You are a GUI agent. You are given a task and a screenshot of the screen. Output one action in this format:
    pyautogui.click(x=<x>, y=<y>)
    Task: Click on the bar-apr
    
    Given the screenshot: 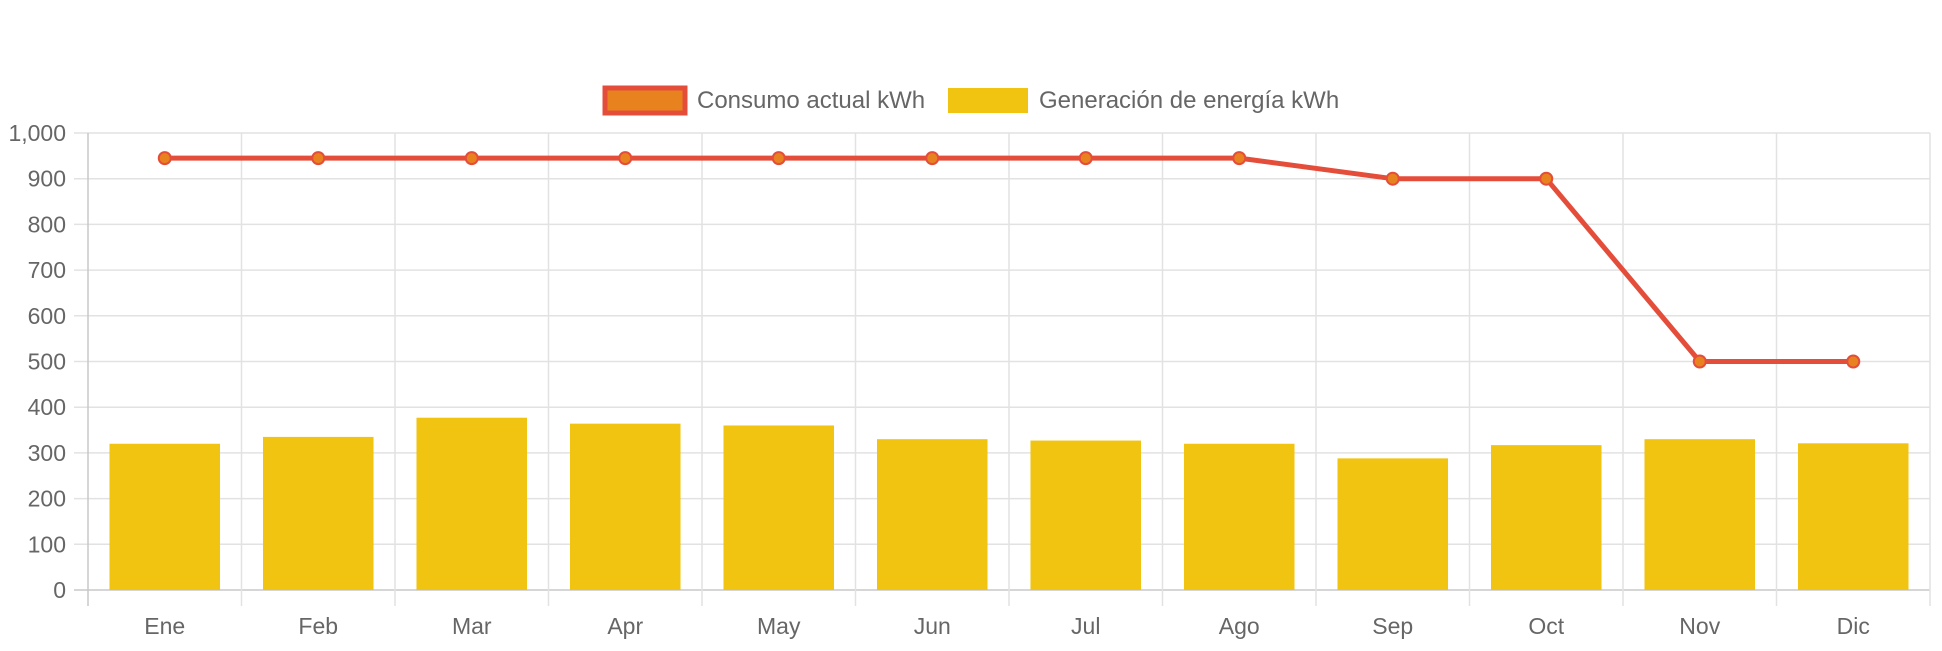 What is the action you would take?
    pyautogui.click(x=625, y=506)
    